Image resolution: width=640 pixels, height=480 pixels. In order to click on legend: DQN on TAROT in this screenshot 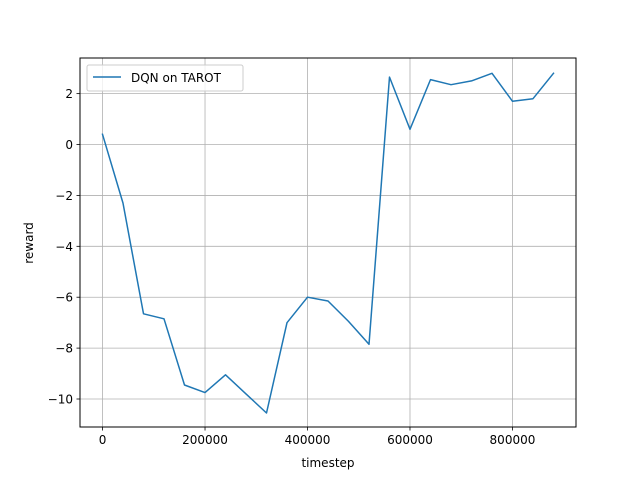, I will do `click(165, 78)`.